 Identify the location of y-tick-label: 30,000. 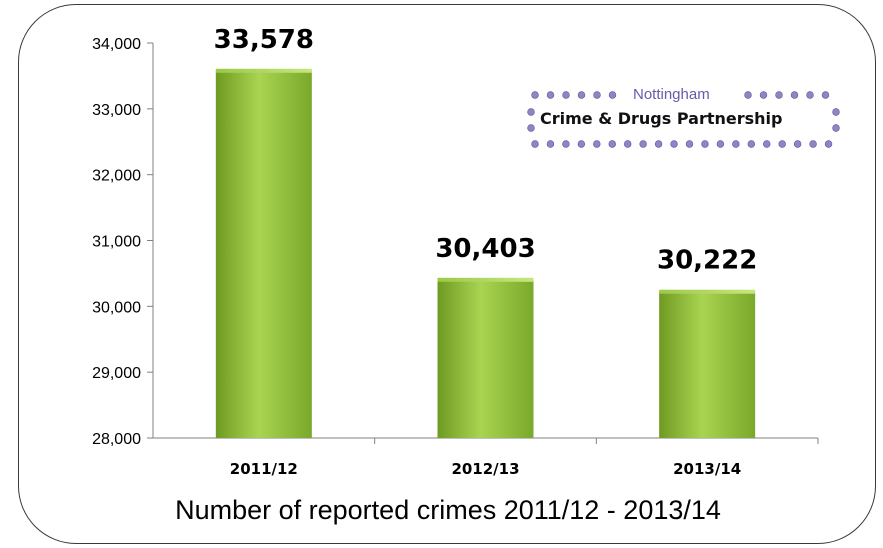
(116, 307).